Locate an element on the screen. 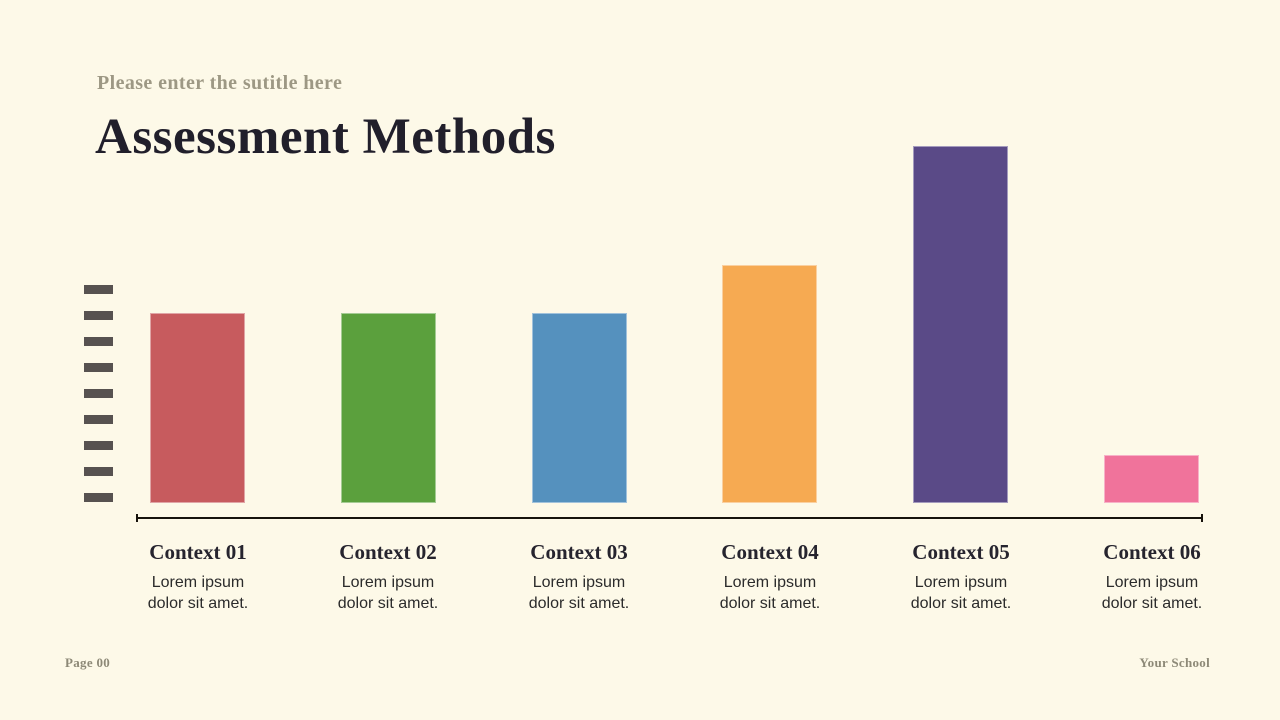 Image resolution: width=1280 pixels, height=720 pixels. category-label-6: Context 06 Lorem ipsum dolor sit amet. is located at coordinates (1152, 577).